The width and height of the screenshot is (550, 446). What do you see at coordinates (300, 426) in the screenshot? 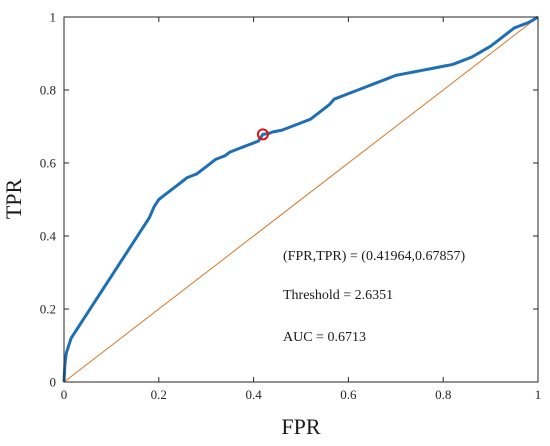
I see `x-axis-label: FPR` at bounding box center [300, 426].